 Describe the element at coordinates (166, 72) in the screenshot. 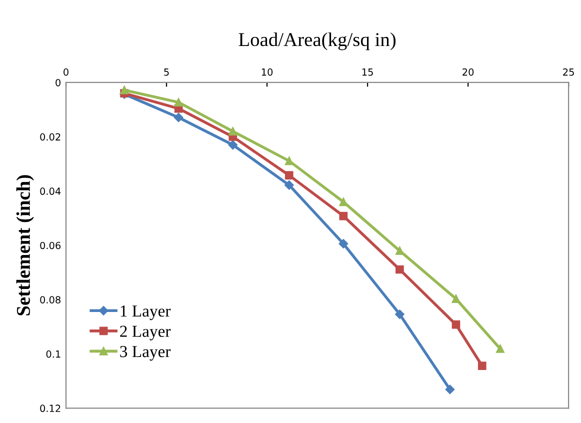

I see `x-tick-label: 5` at that location.